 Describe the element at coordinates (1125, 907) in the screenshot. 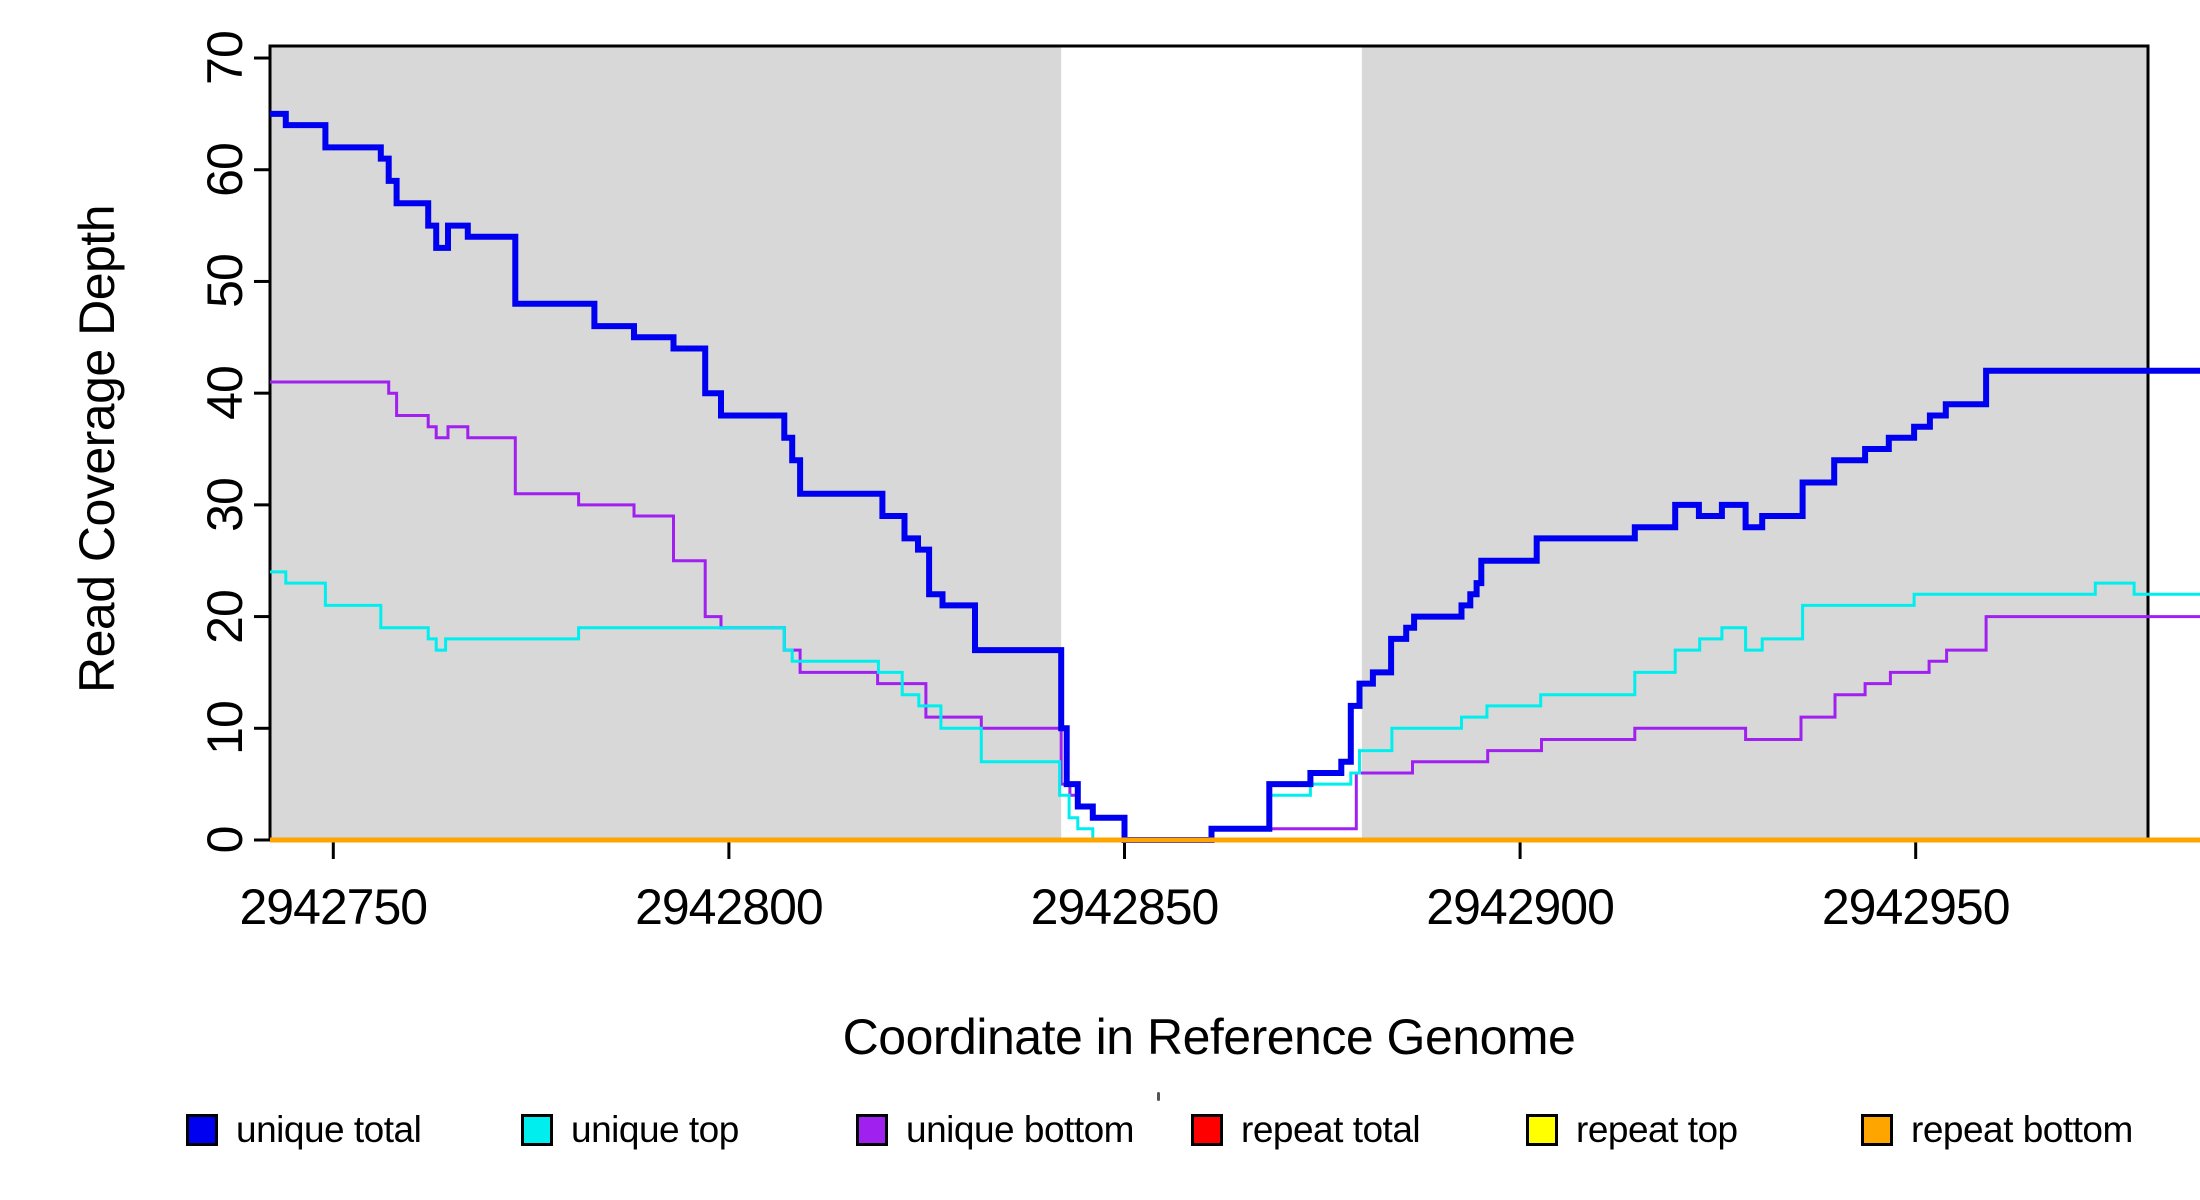

I see `x-tick-label-2942850: 2942850` at that location.